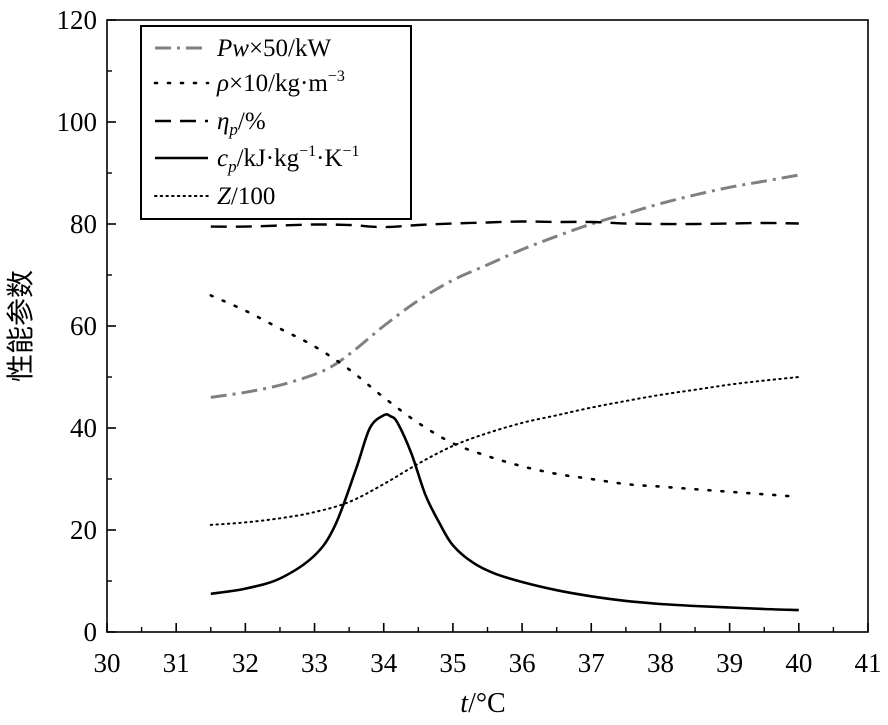 The width and height of the screenshot is (888, 725). What do you see at coordinates (868, 663) in the screenshot?
I see `x-tick-label: 41` at bounding box center [868, 663].